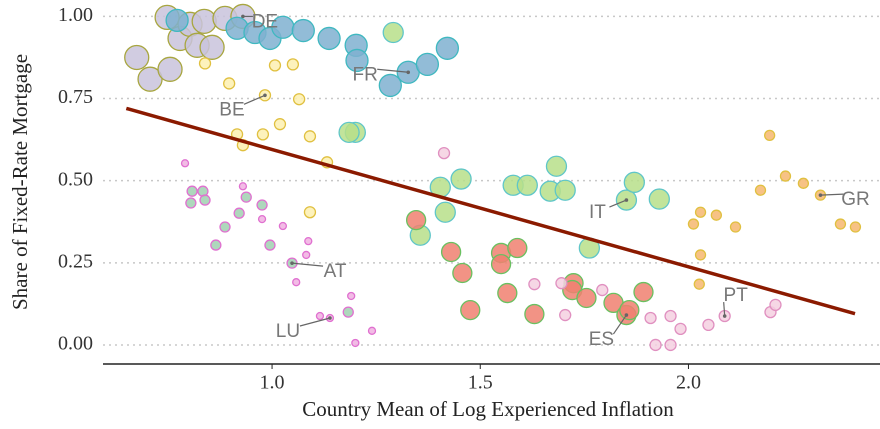 The image size is (880, 429). What do you see at coordinates (75, 179) in the screenshot?
I see `y-tick-label: 0.50` at bounding box center [75, 179].